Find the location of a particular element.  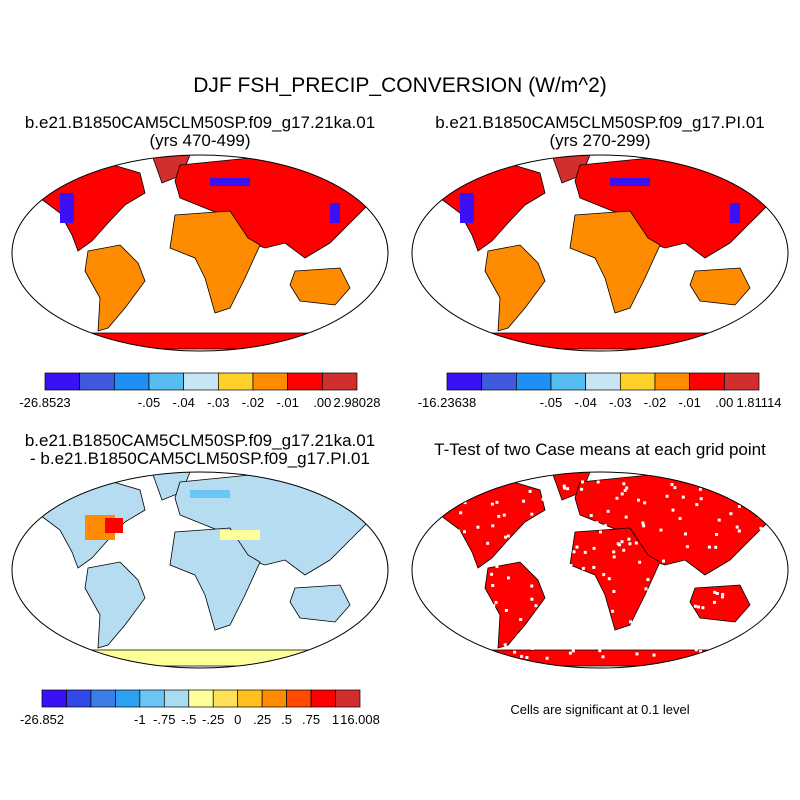

panel2-subtitle: (yrs 270-299) is located at coordinates (600, 140).